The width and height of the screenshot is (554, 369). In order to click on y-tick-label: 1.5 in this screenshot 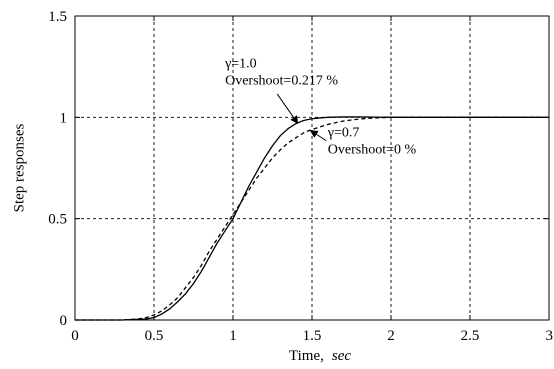, I will do `click(57, 17)`.